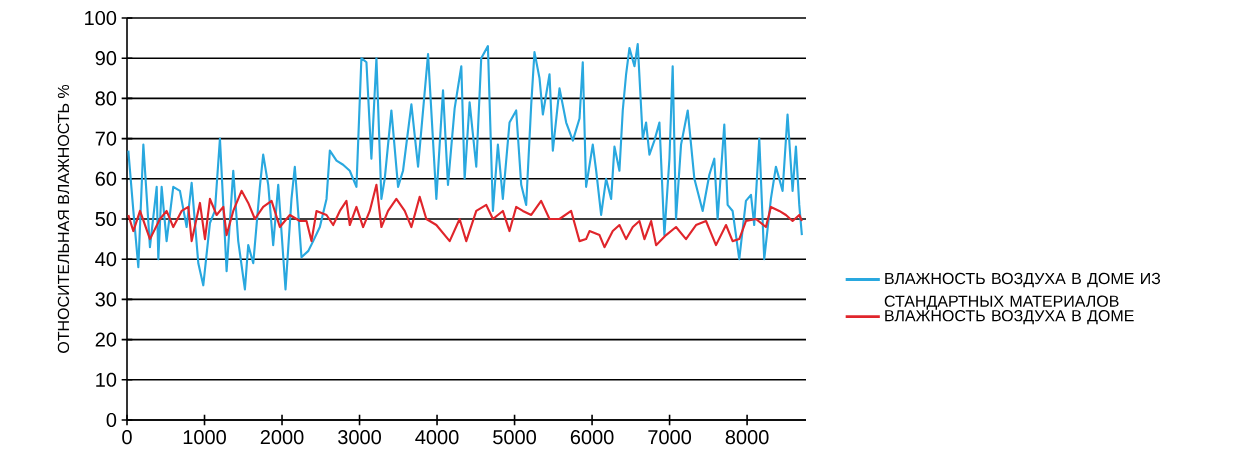 This screenshot has height=461, width=1259. I want to click on y-tick-label: 100, so click(101, 18).